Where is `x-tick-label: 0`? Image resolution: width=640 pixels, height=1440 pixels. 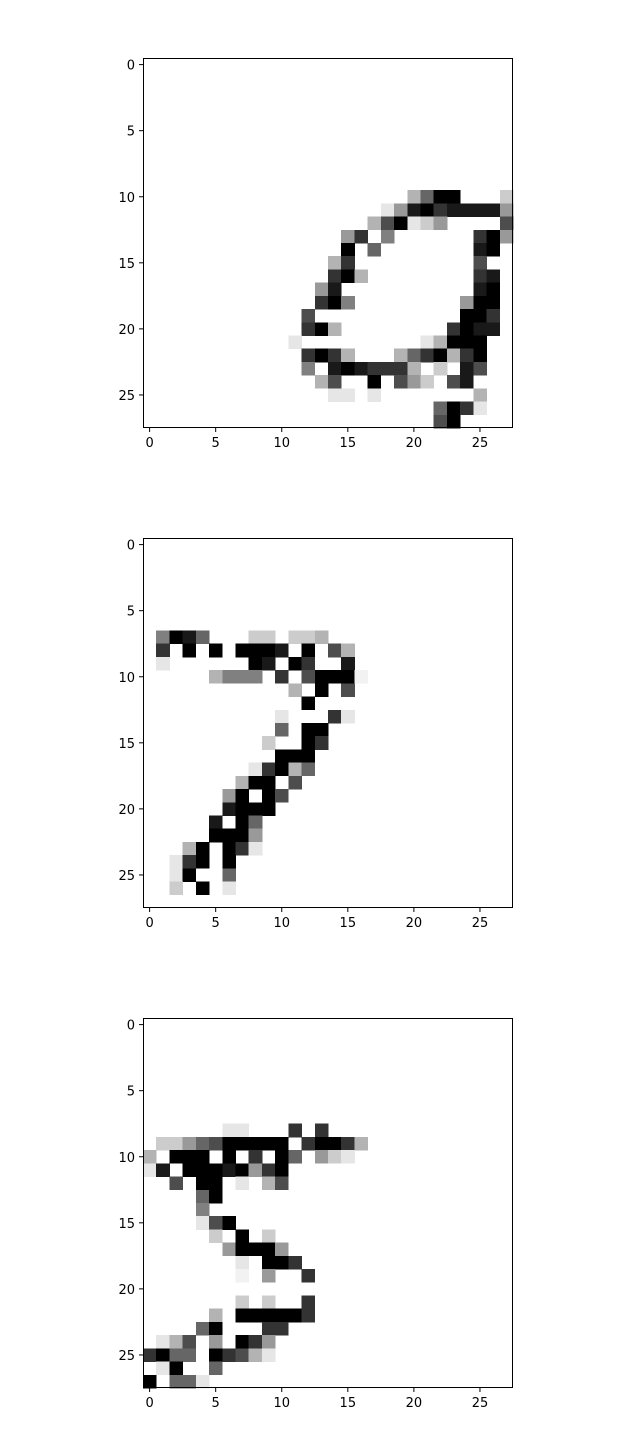
x-tick-label: 0 is located at coordinates (149, 1403).